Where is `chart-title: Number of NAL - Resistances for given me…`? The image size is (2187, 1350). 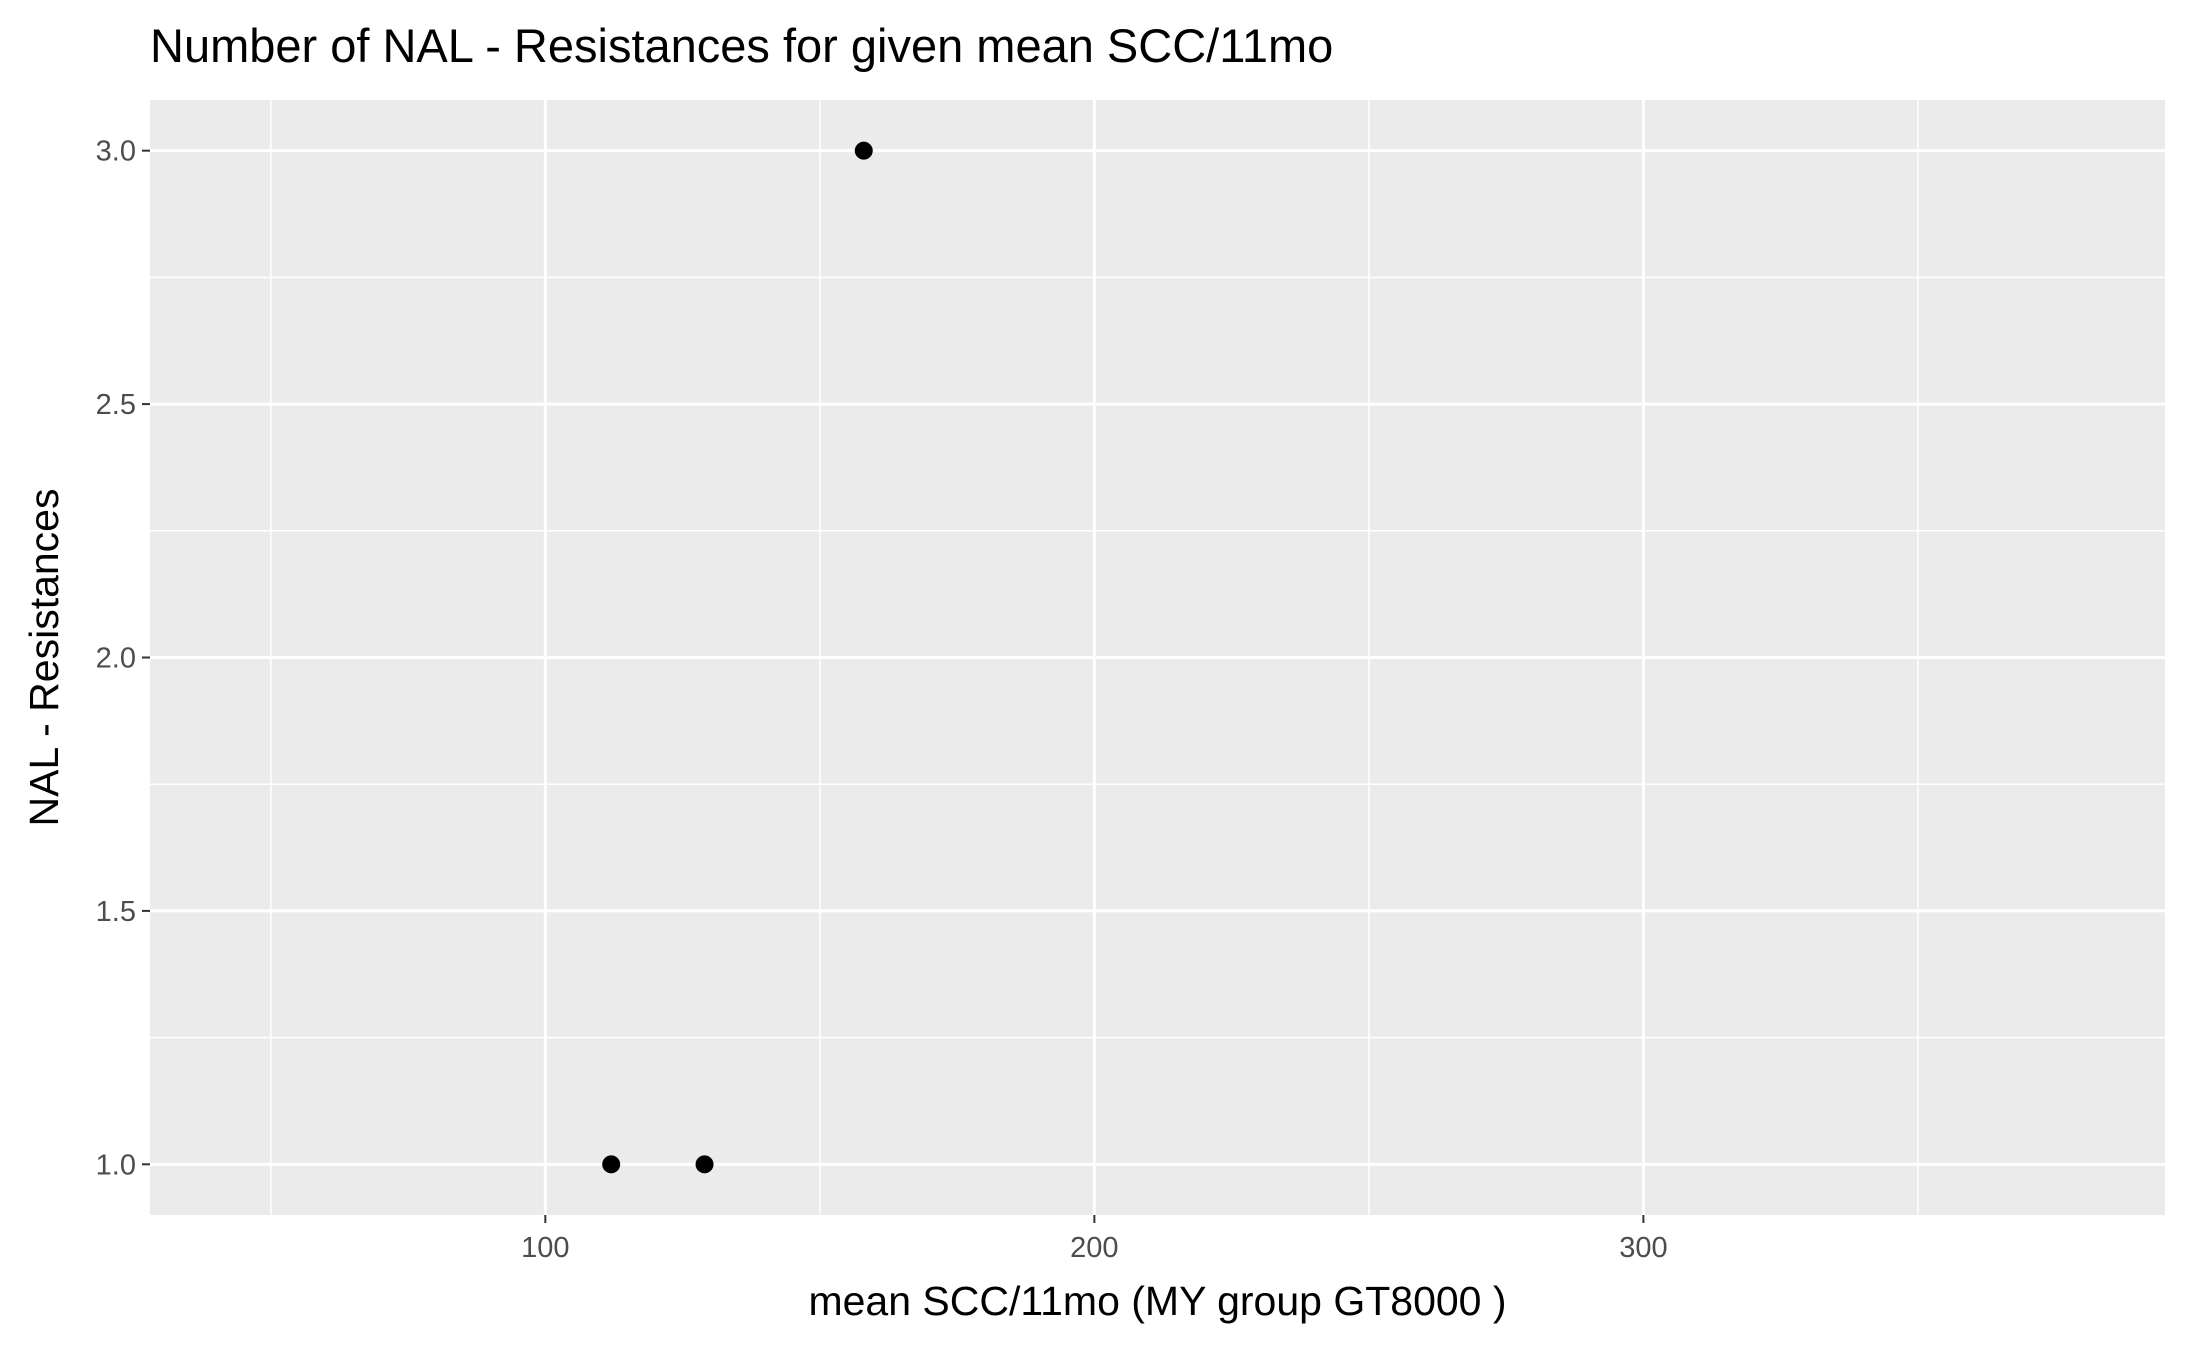
chart-title: Number of NAL - Resistances for given me… is located at coordinates (741, 45).